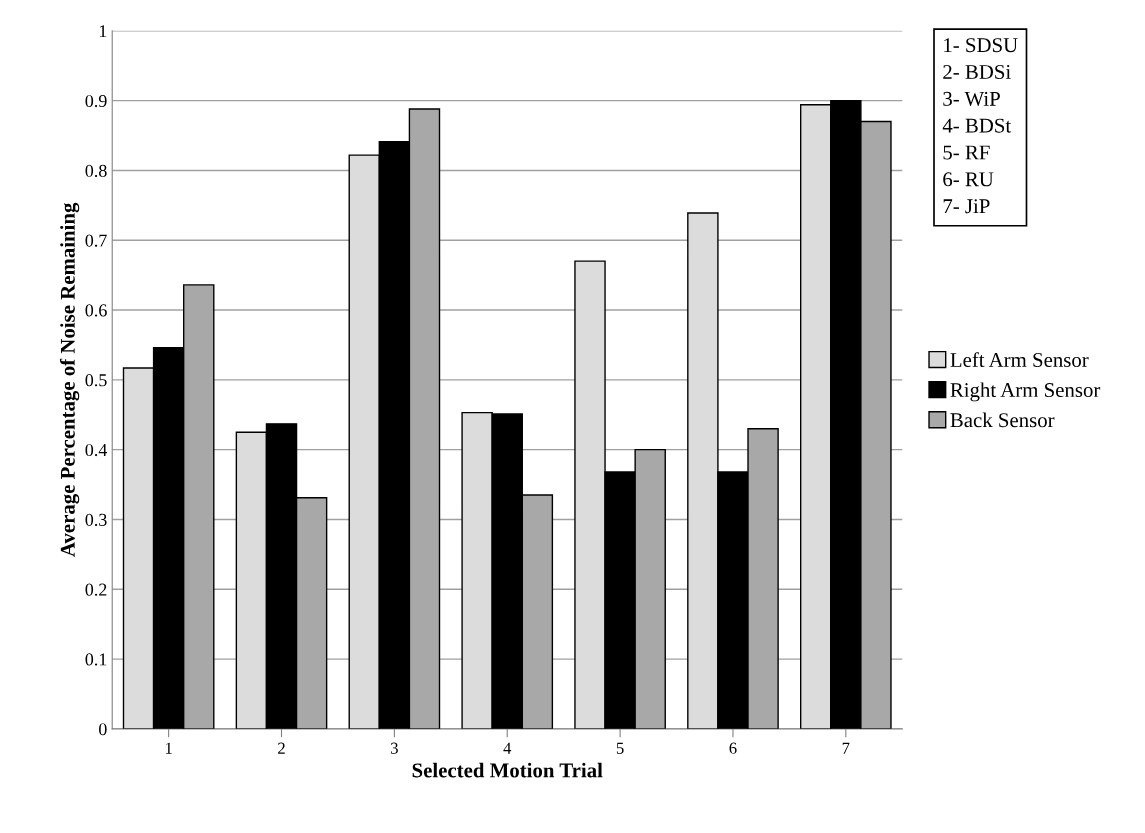 This screenshot has height=833, width=1145. What do you see at coordinates (507, 770) in the screenshot?
I see `x-axis-title: Selected Motion Trial` at bounding box center [507, 770].